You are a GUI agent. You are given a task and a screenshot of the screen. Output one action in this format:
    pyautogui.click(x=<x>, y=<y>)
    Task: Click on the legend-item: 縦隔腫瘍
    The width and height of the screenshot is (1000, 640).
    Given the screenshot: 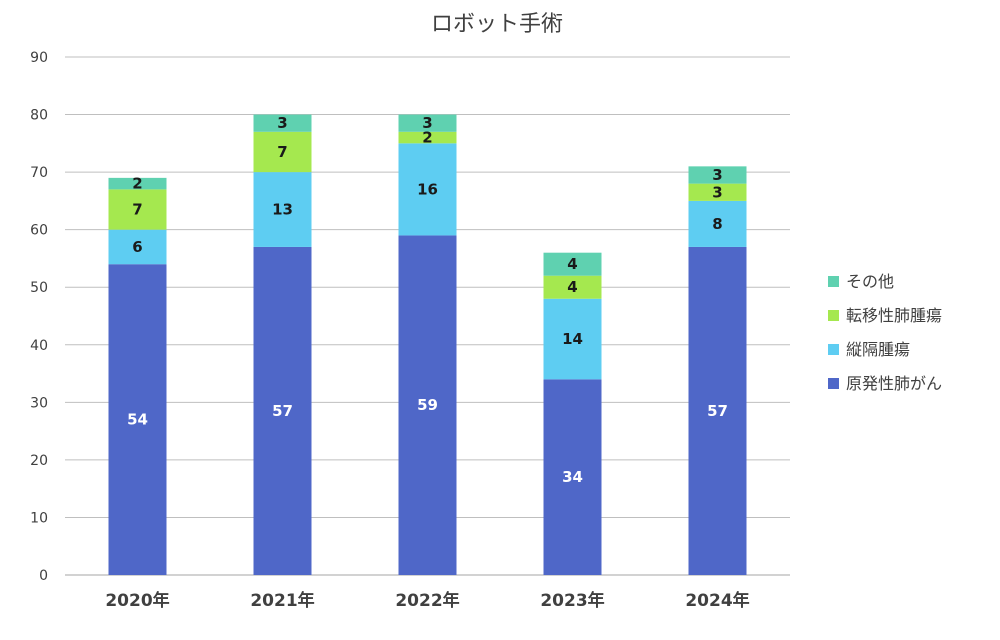 What is the action you would take?
    pyautogui.click(x=869, y=349)
    